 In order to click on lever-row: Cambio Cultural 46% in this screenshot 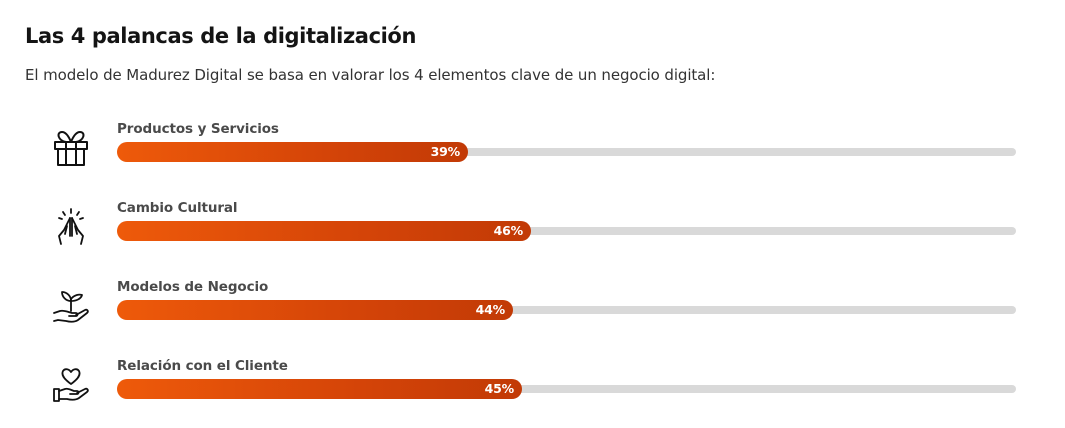, I will do `click(532, 230)`.